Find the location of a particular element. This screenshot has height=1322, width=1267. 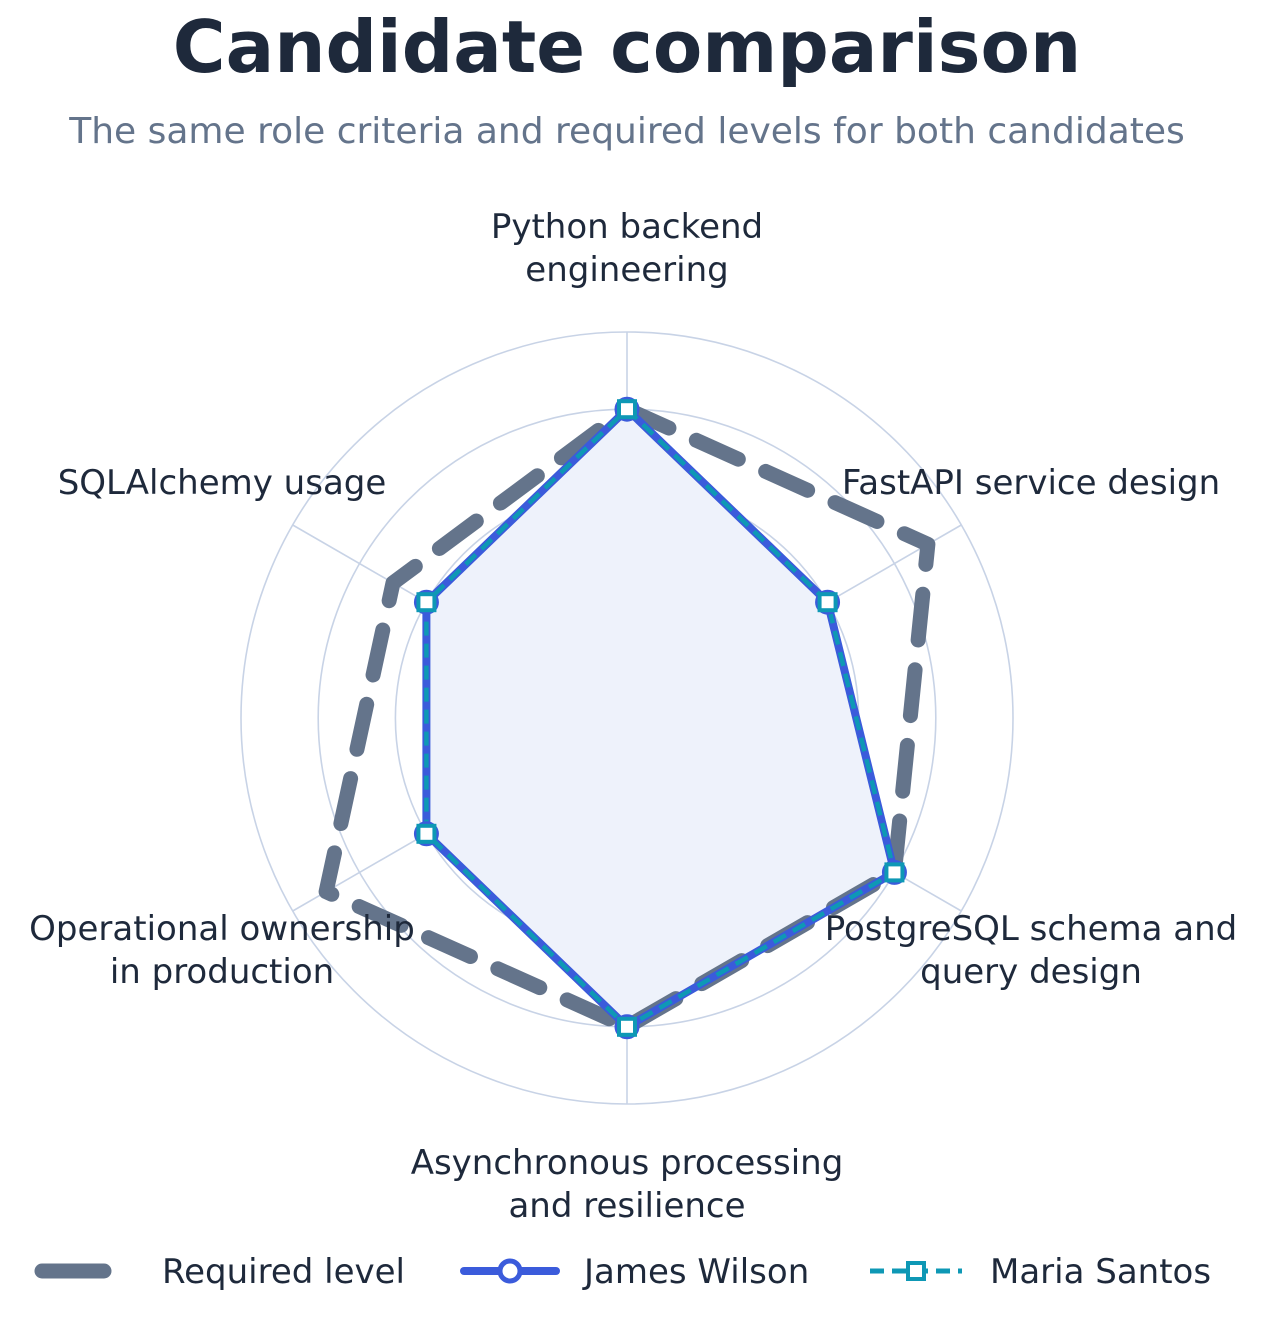

axis-label-4: Asynchronous processing and resilience is located at coordinates (627, 1184).